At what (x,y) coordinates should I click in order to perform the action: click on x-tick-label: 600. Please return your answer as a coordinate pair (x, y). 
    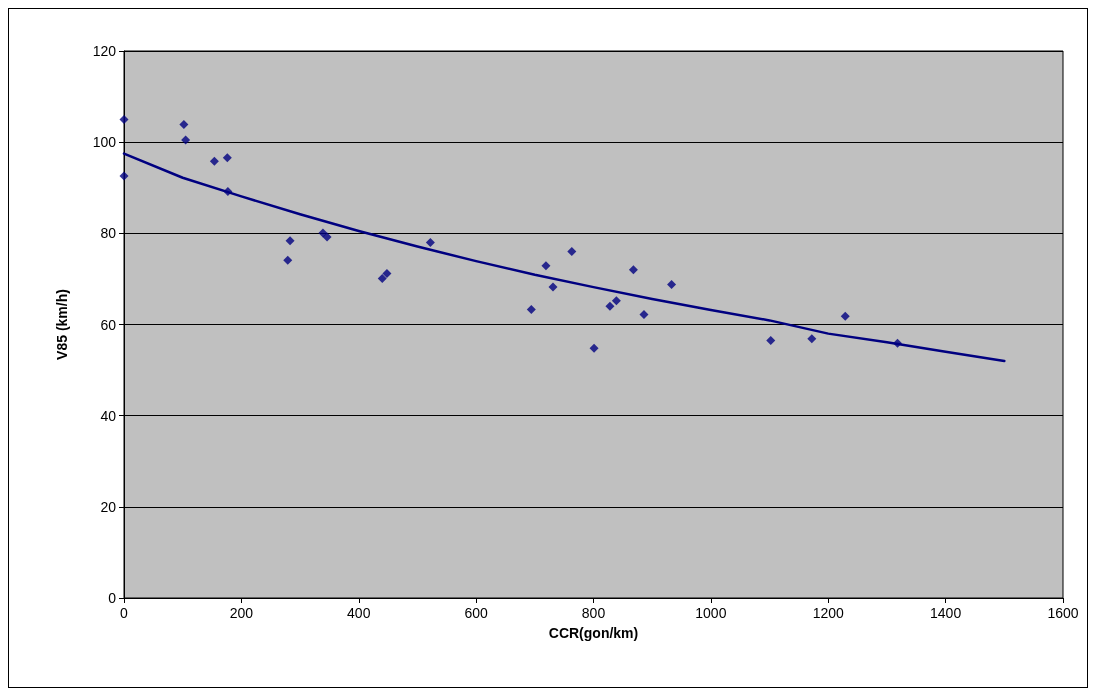
    Looking at the image, I should click on (476, 613).